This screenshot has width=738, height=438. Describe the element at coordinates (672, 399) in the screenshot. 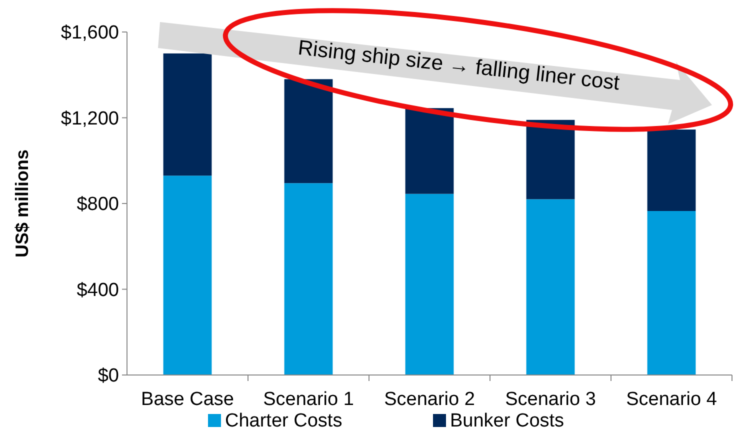

I see `x-tick-label: Scenario 4` at that location.